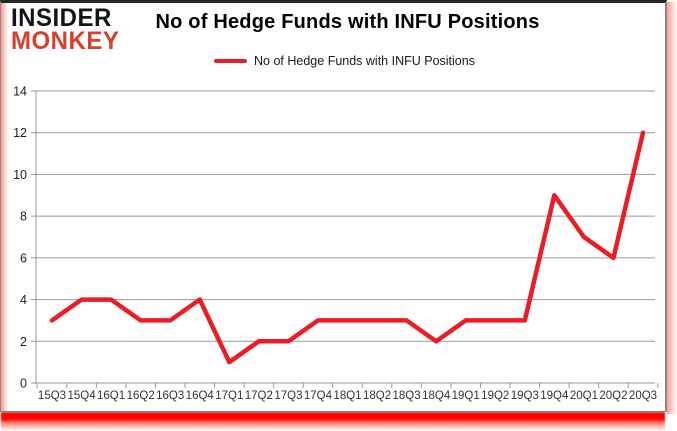 The height and width of the screenshot is (431, 677). What do you see at coordinates (20, 238) in the screenshot?
I see `y-axis-labels: 0 2 4 6 8 10 12 14` at bounding box center [20, 238].